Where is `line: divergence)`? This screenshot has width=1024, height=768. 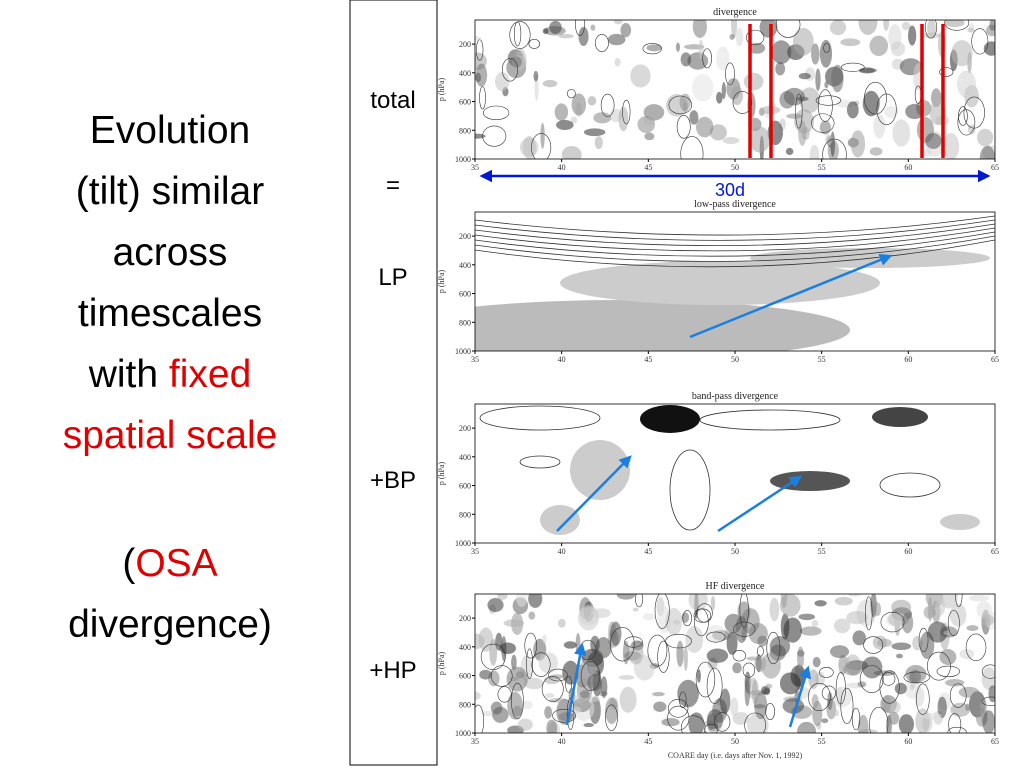
line: divergence) is located at coordinates (170, 624).